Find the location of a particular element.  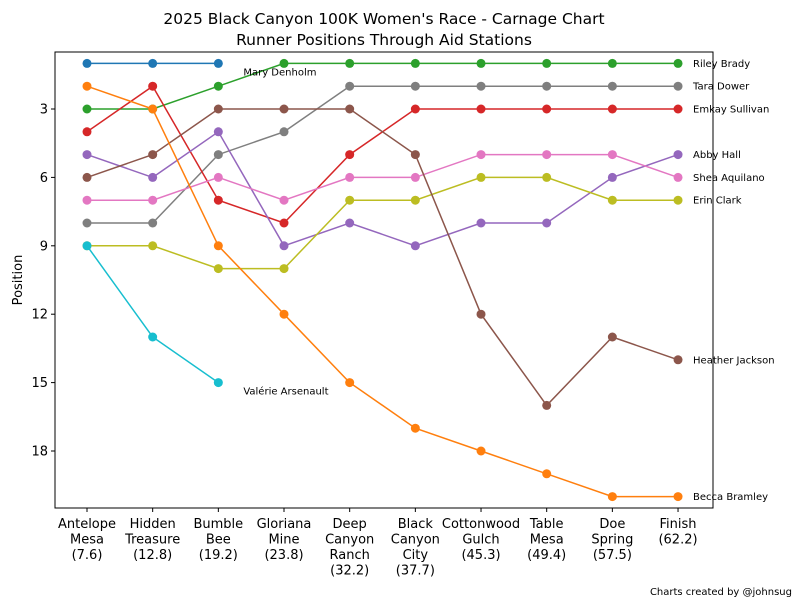

x-tick-label-line: Mine is located at coordinates (283, 540).